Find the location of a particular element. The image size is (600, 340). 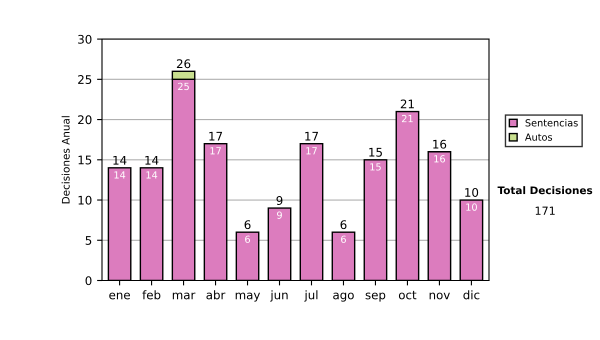

y-tick-label: 30 is located at coordinates (85, 39).